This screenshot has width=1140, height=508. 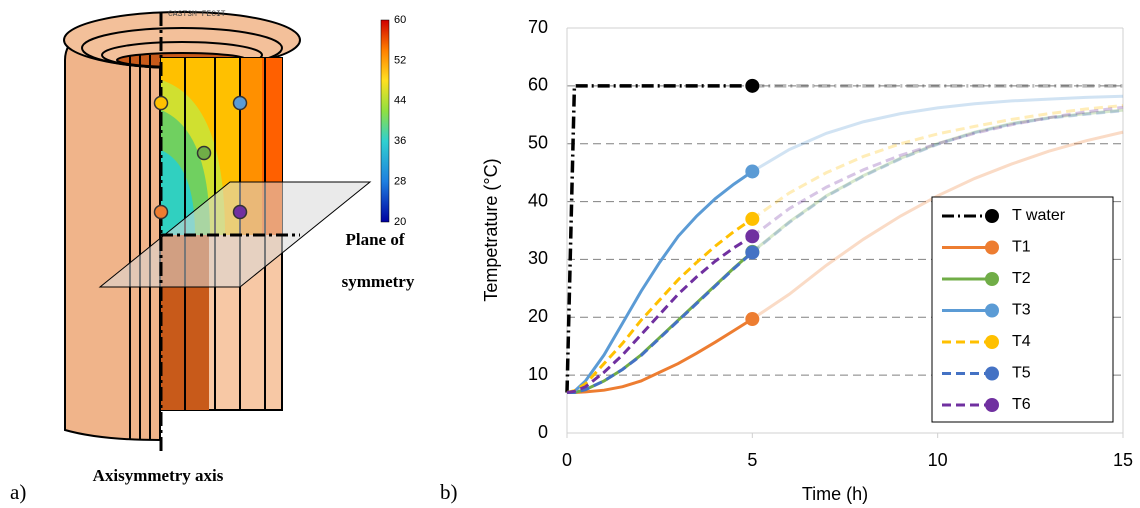 I want to click on cylinder-body, so click(x=112, y=230).